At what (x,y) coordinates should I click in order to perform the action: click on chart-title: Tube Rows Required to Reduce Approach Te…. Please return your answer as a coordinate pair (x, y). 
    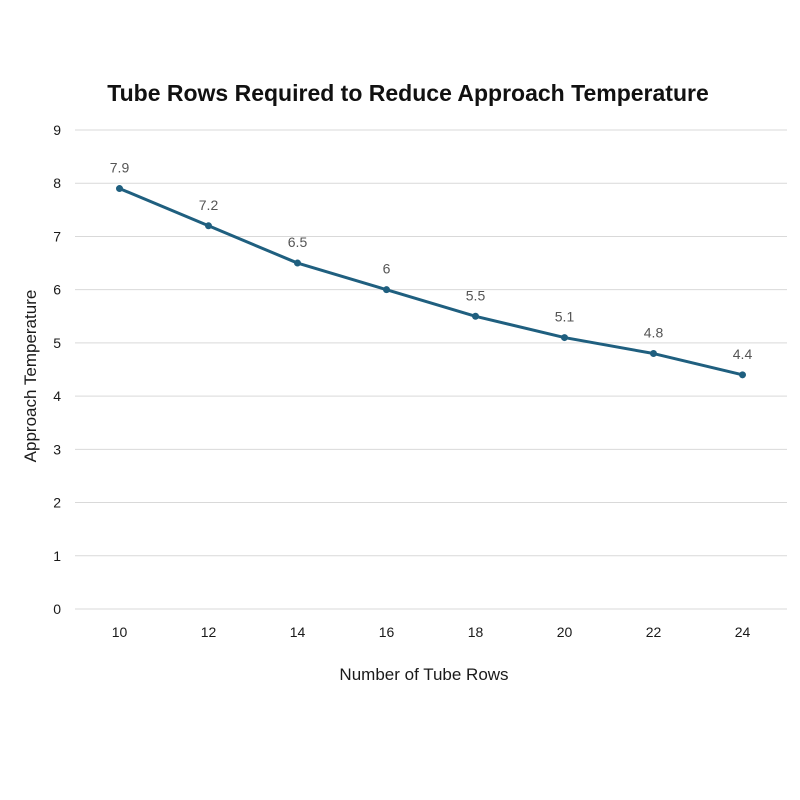
    Looking at the image, I should click on (408, 93).